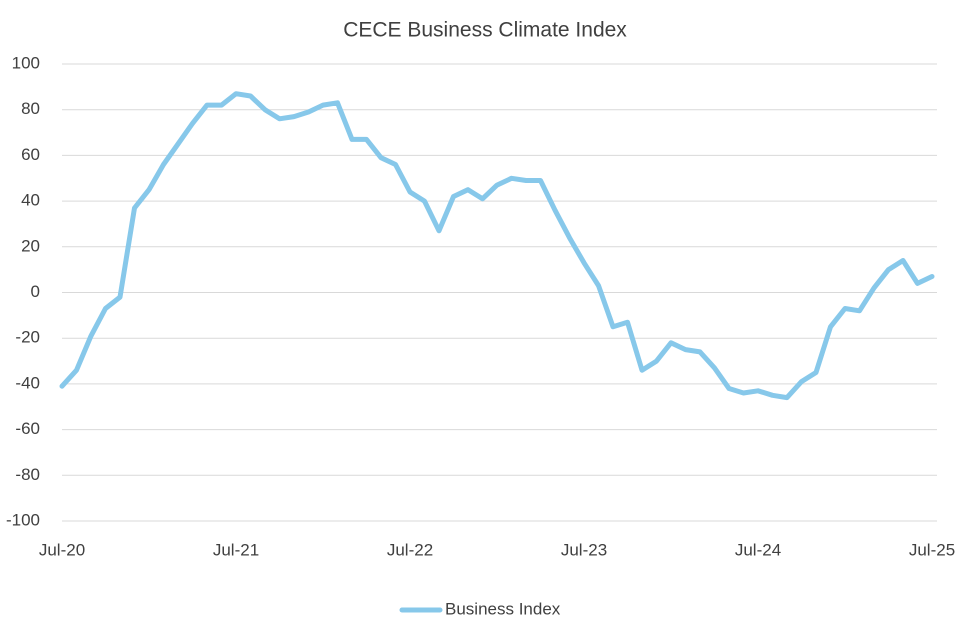 This screenshot has width=969, height=639. What do you see at coordinates (27, 474) in the screenshot?
I see `y-tick-label: -80` at bounding box center [27, 474].